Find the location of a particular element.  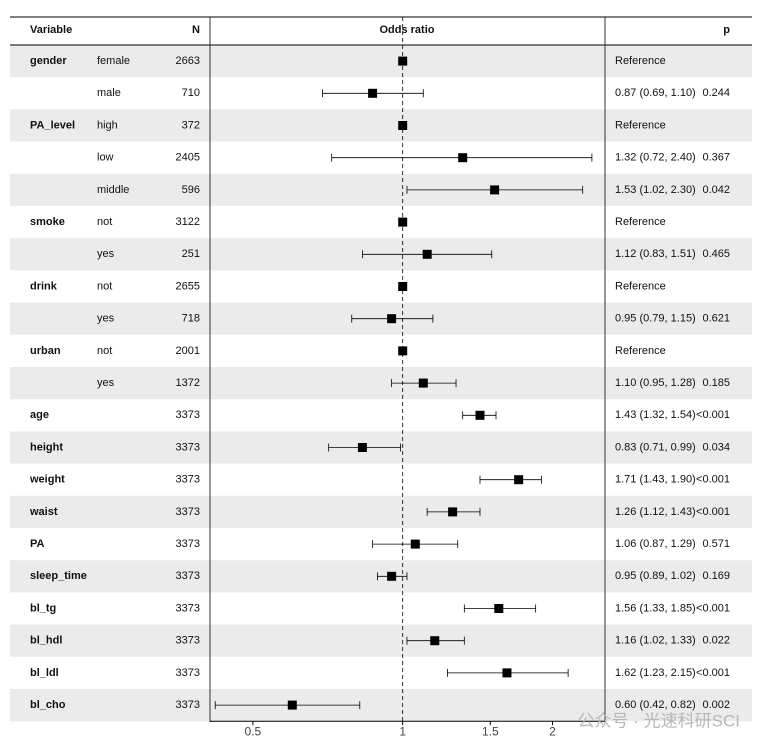

x-tick-label: 1.5 is located at coordinates (490, 731).